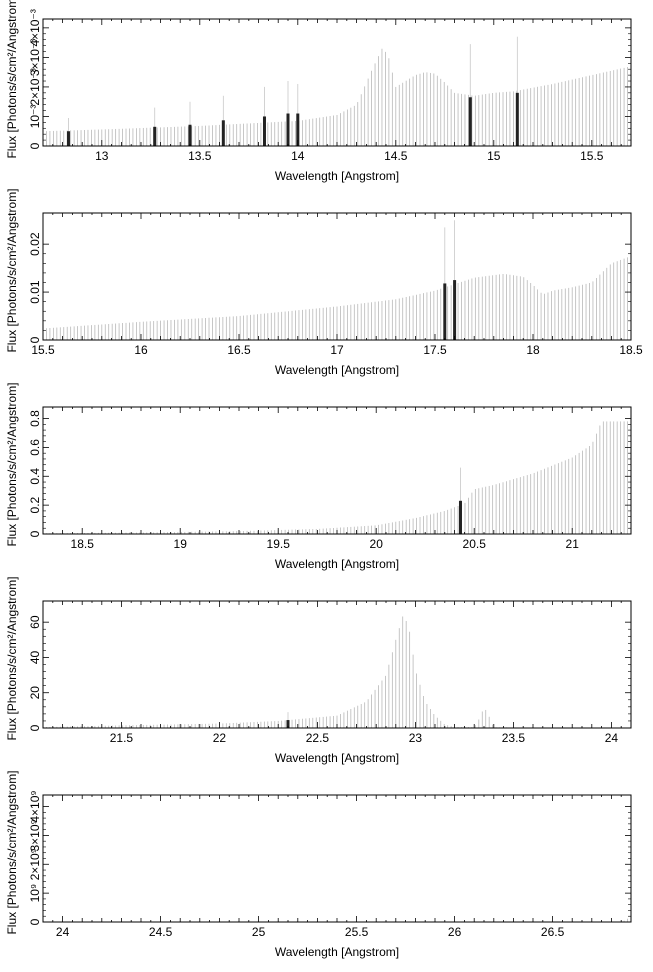  Describe the element at coordinates (35, 504) in the screenshot. I see `y-tick-label: 0.2` at that location.